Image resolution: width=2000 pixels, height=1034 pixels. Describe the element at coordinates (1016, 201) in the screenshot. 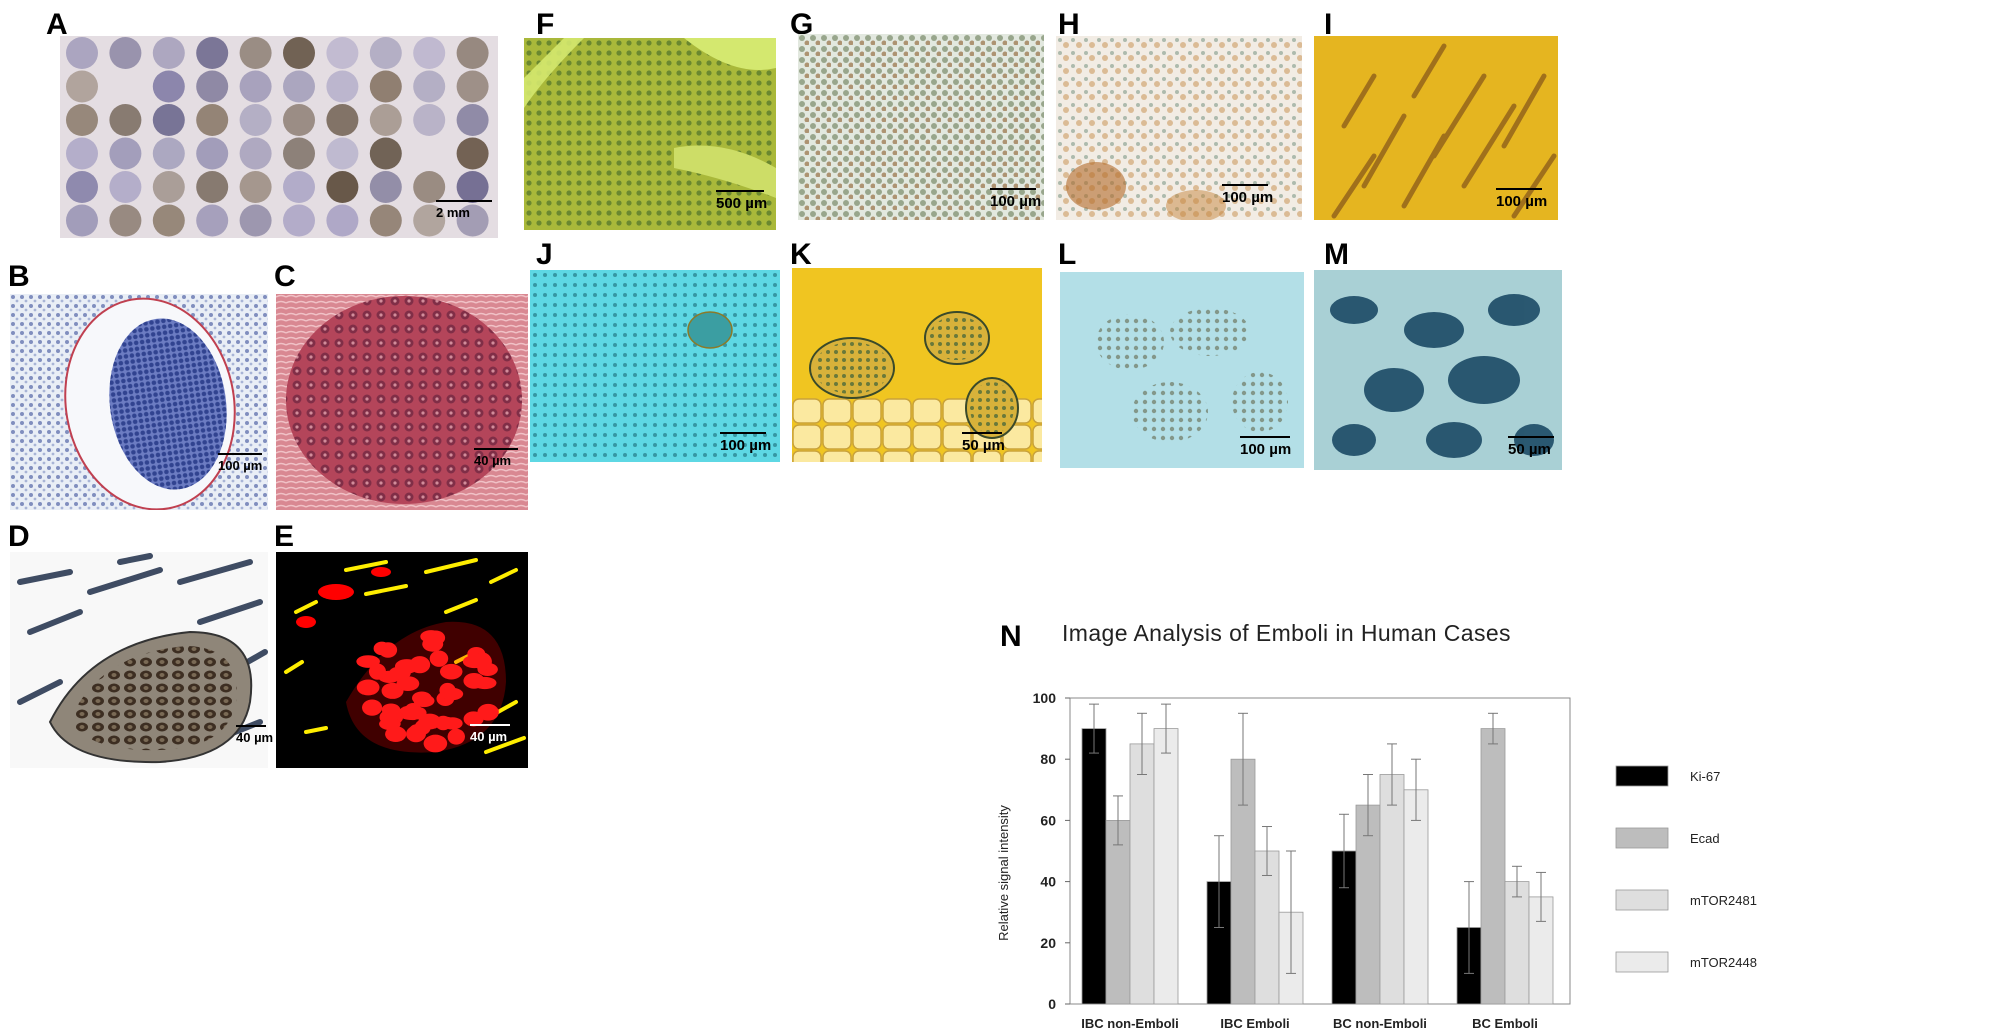

I see `scale-label-g: 100 µm` at that location.